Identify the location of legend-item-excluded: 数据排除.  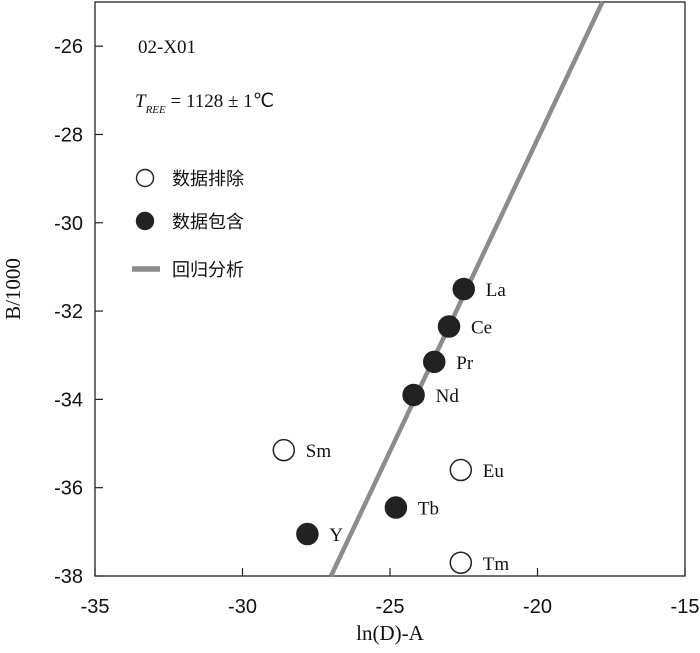
(189, 179).